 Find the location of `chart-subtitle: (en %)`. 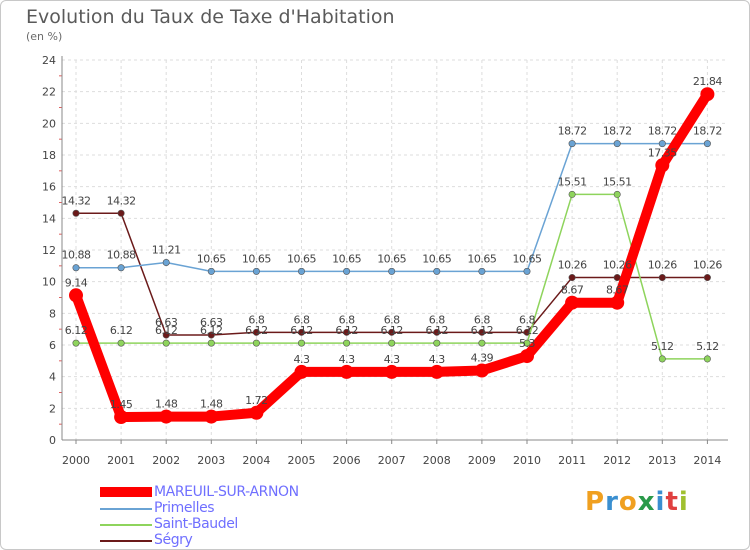

chart-subtitle: (en %) is located at coordinates (44, 36).